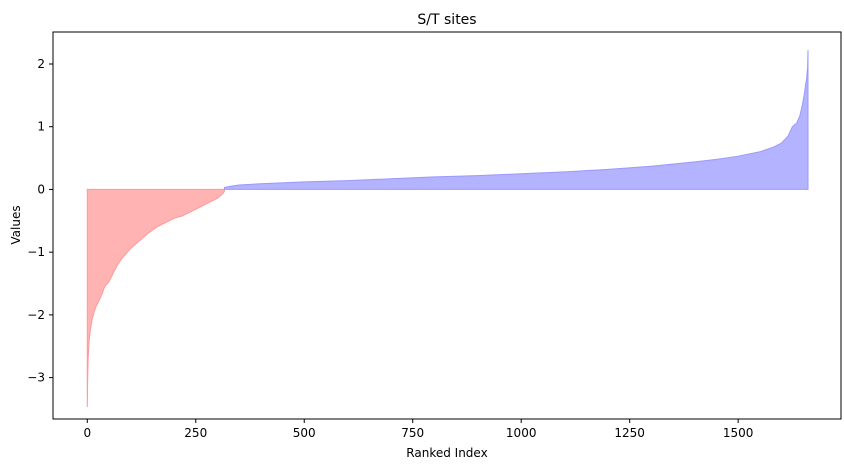  Describe the element at coordinates (521, 433) in the screenshot. I see `x-tick-label: 1000` at that location.